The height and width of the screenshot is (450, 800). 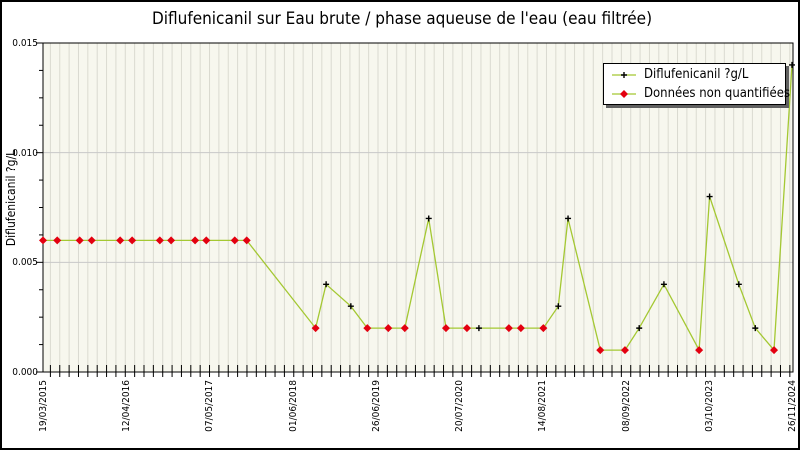 I want to click on non-quantified-series-marker-icon, so click(x=624, y=93).